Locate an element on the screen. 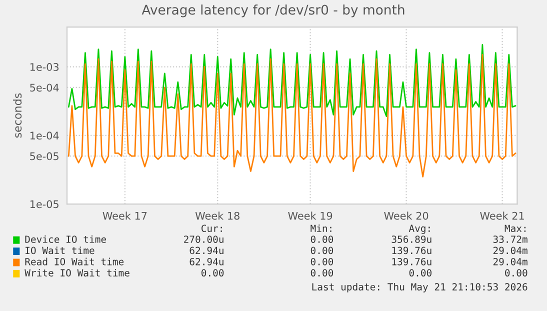  text: Min: is located at coordinates (321, 228).